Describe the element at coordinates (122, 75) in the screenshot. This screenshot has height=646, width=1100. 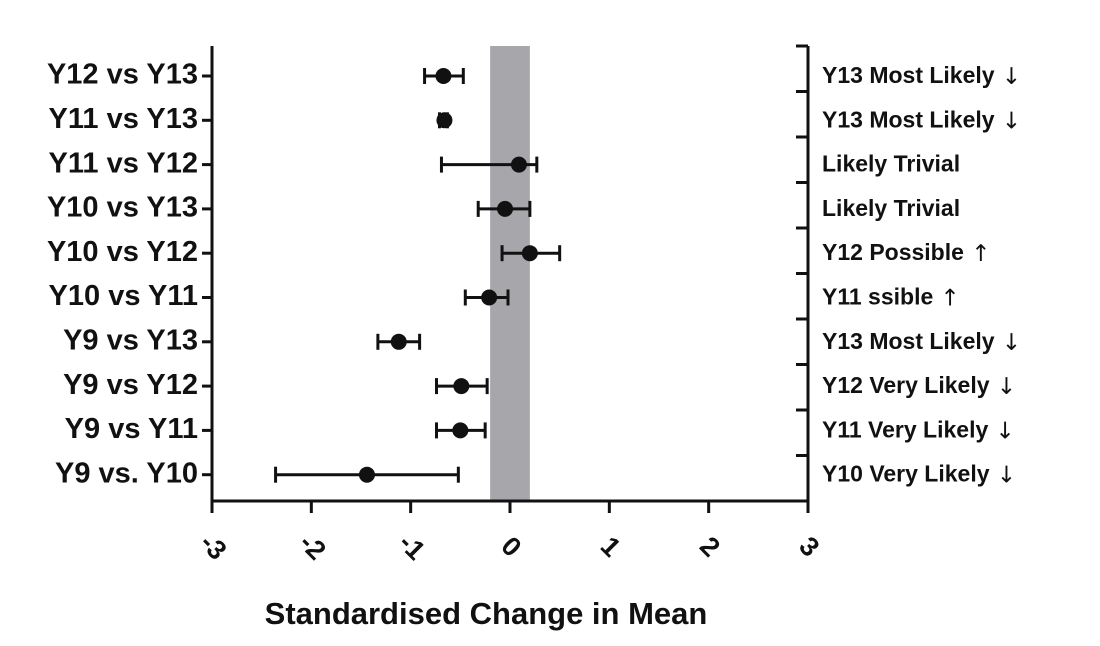
I see `row-label: Y12 vs Y13` at that location.